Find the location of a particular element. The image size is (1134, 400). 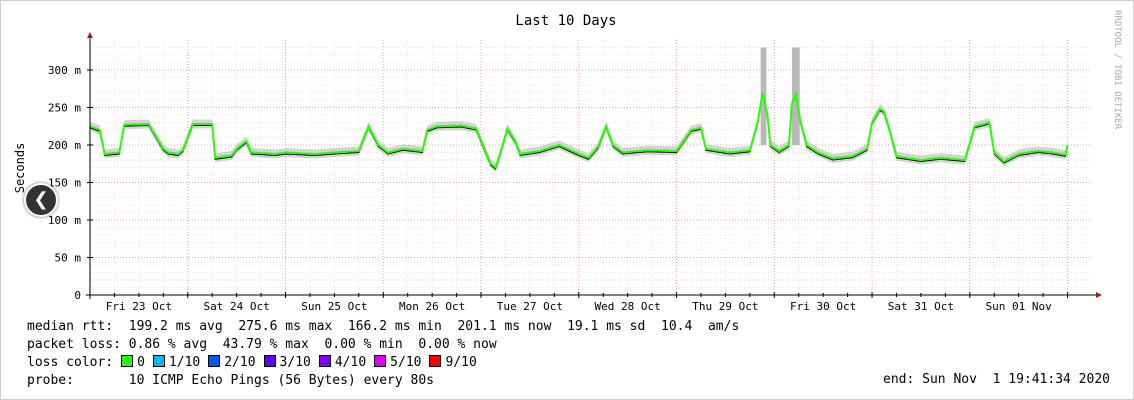

back-arrow-button: ❮ is located at coordinates (41, 200).